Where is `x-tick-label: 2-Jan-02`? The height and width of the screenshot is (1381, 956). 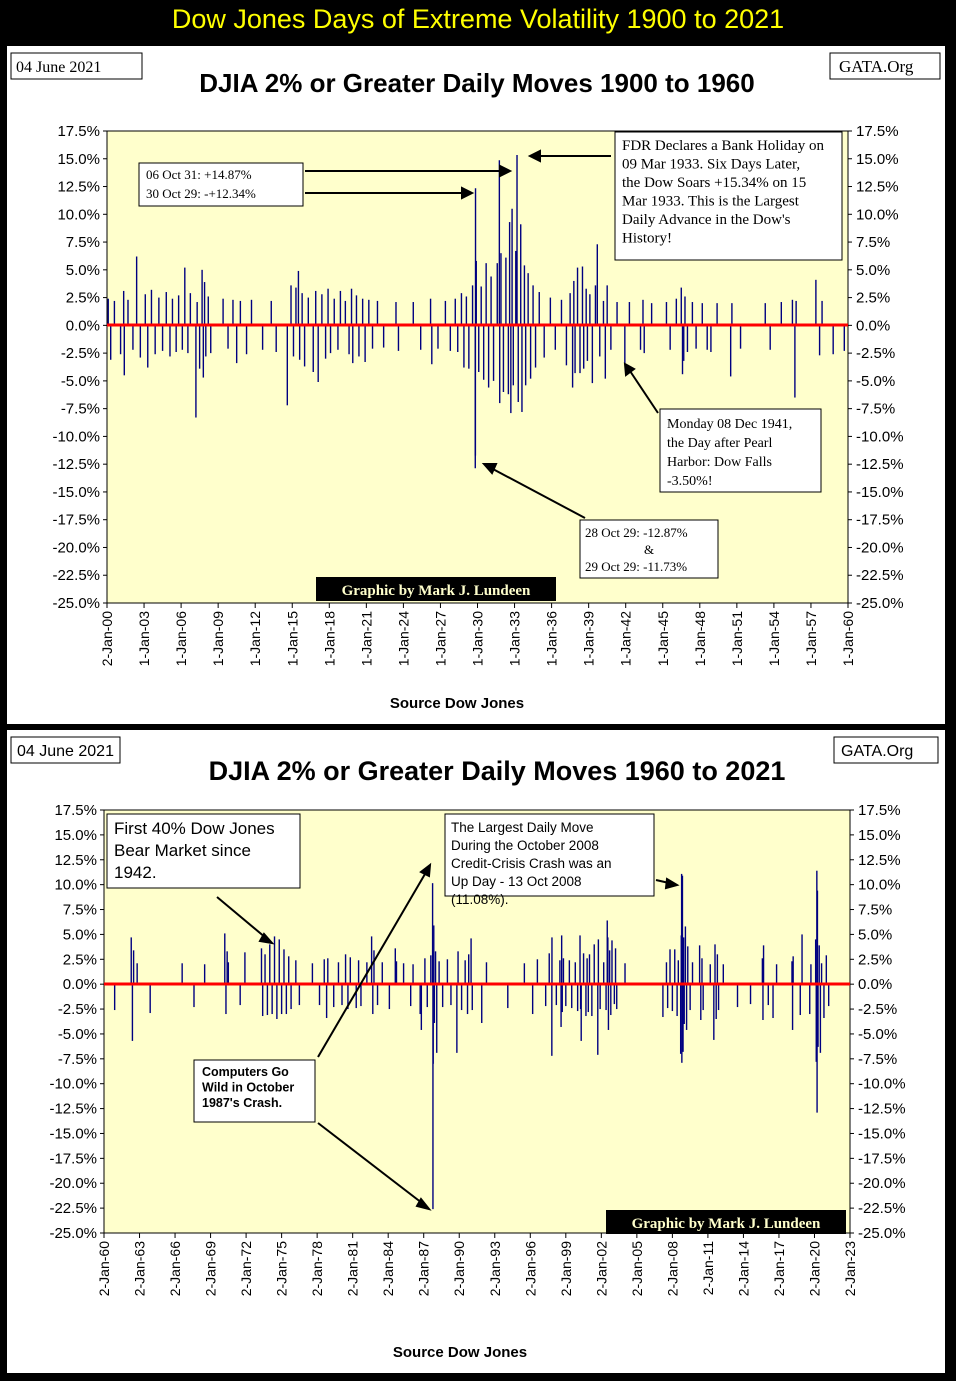
x-tick-label: 2-Jan-02 is located at coordinates (601, 1268).